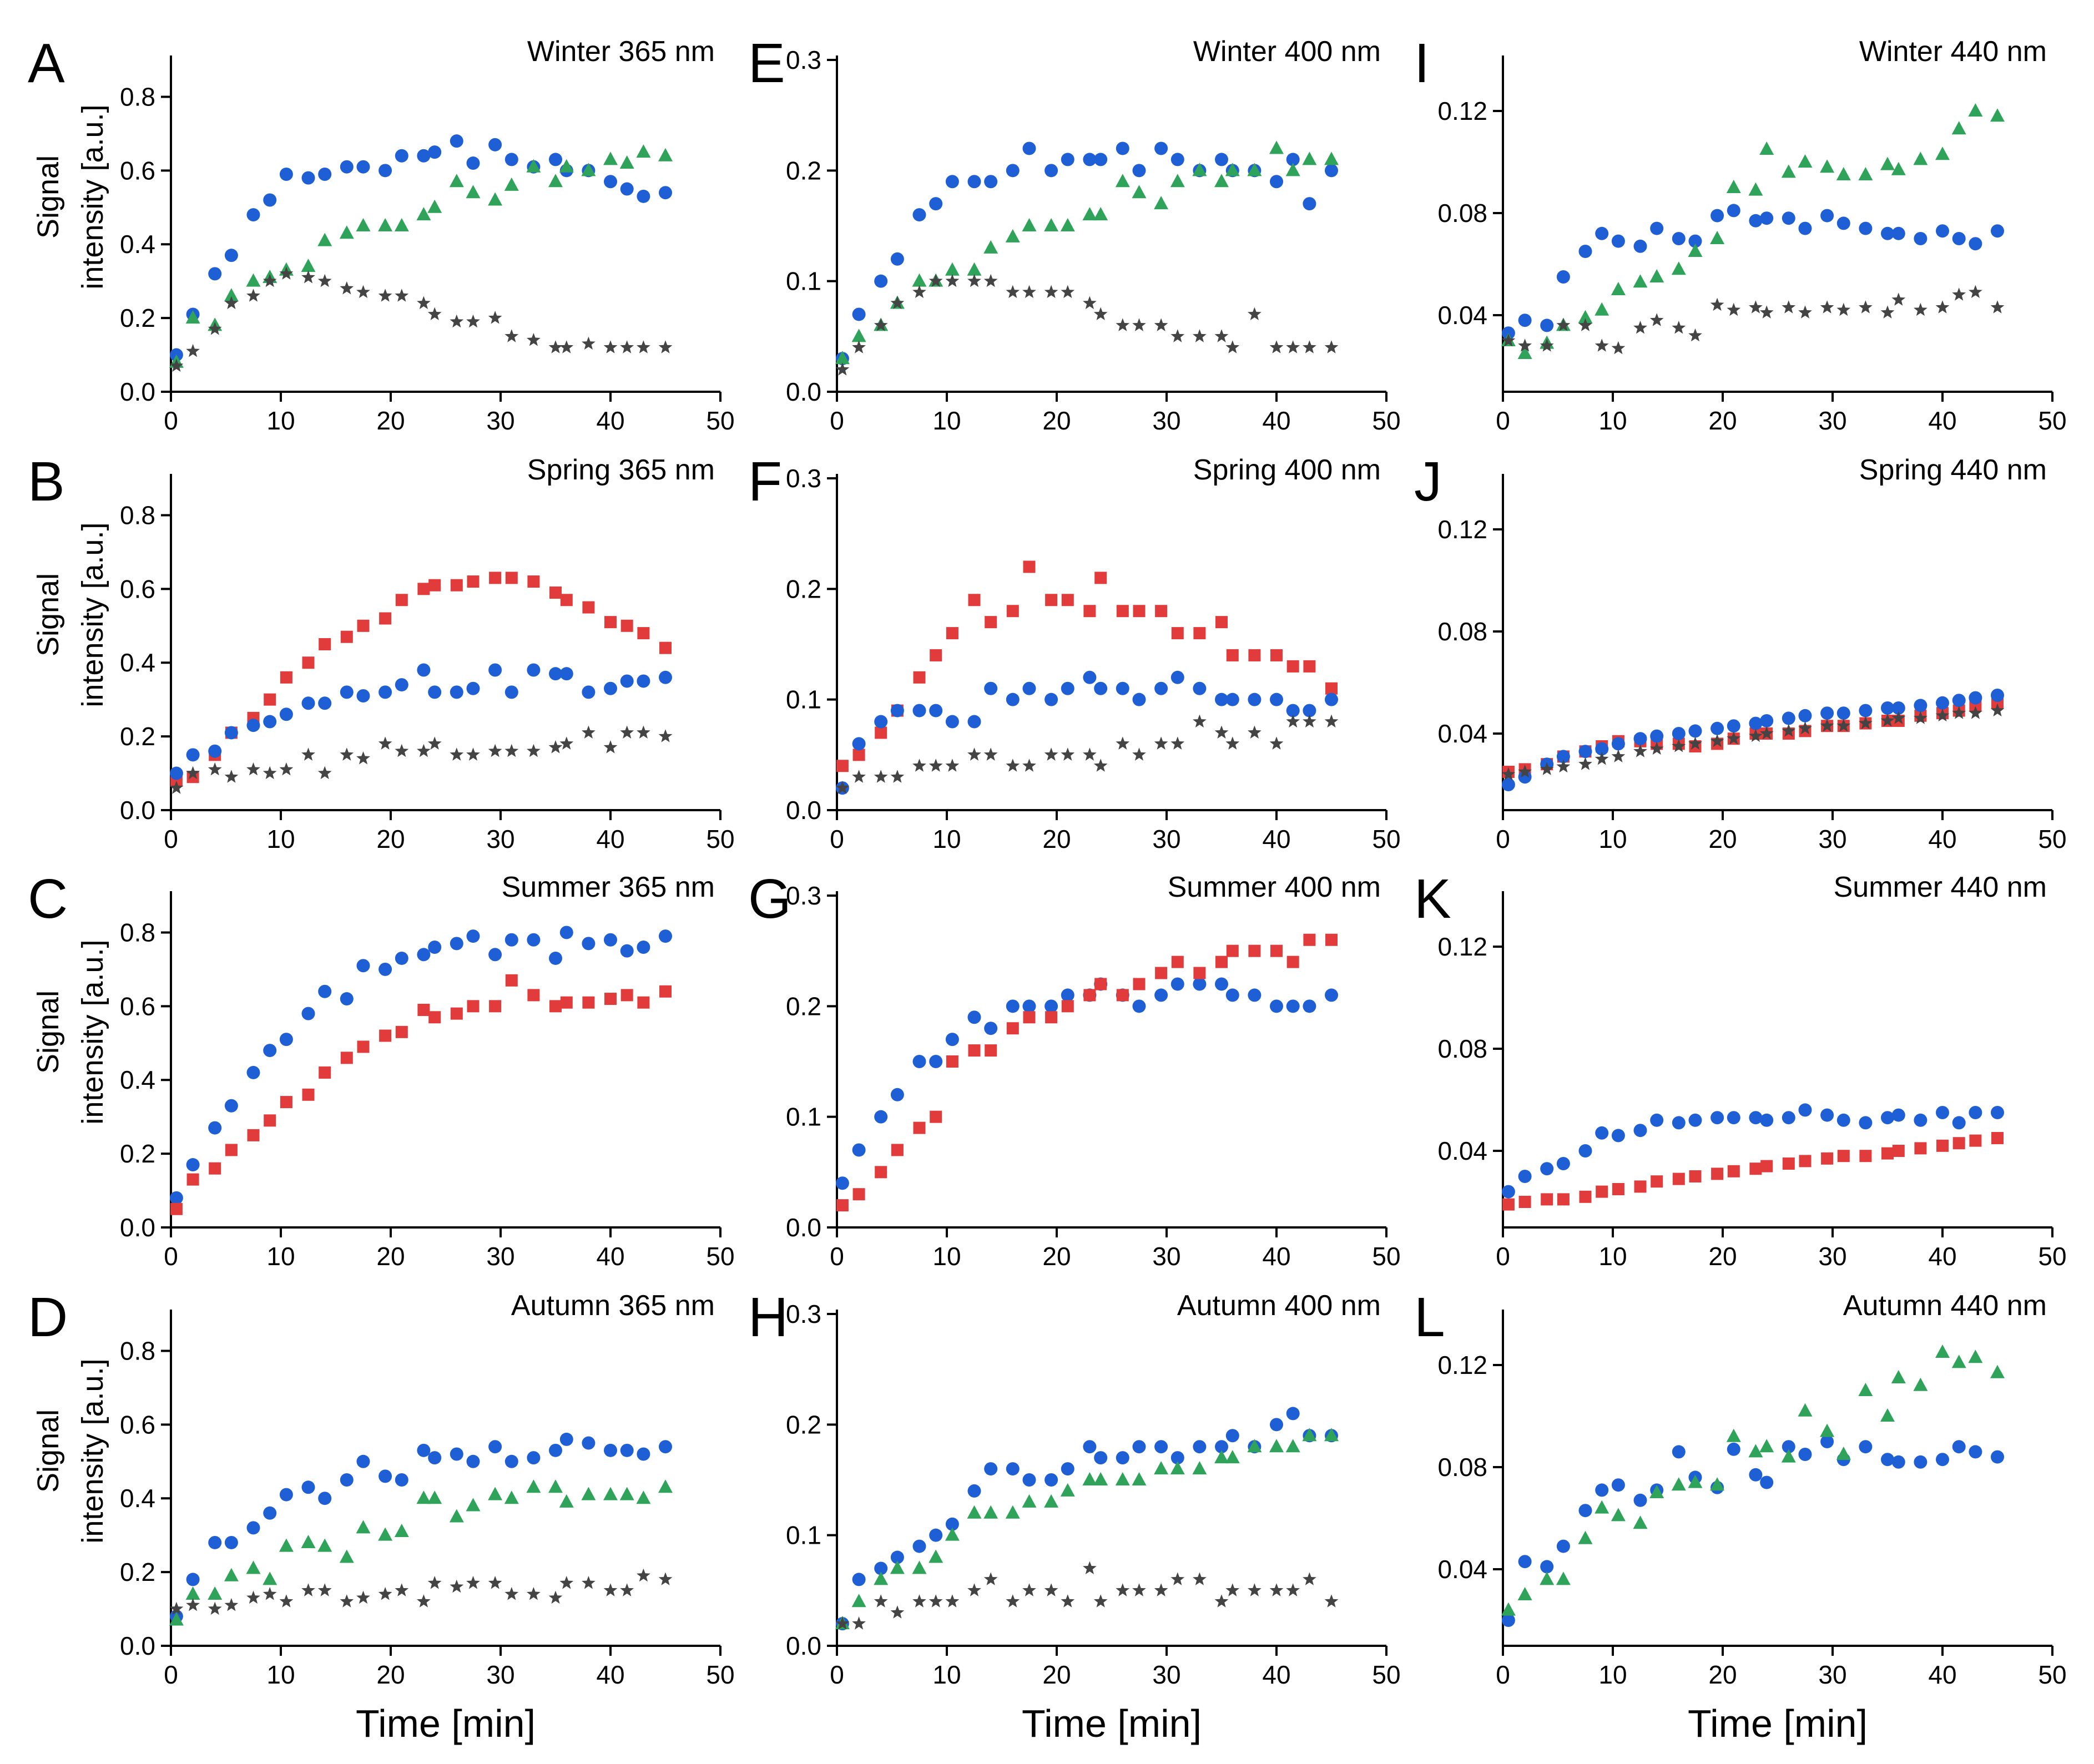  What do you see at coordinates (137, 588) in the screenshot?
I see `y-tick-label: 0.6` at bounding box center [137, 588].